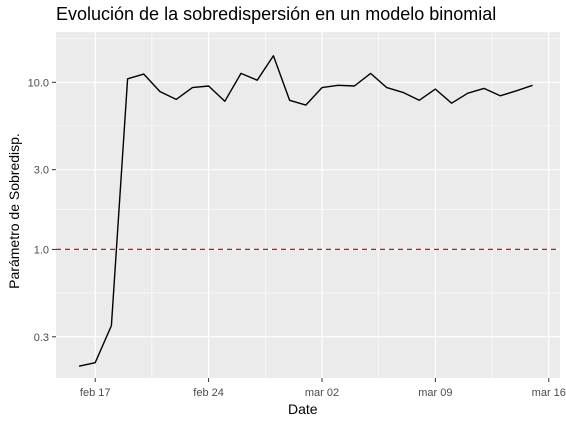 The height and width of the screenshot is (426, 566). What do you see at coordinates (41, 250) in the screenshot?
I see `y-tick-label: 1.0` at bounding box center [41, 250].